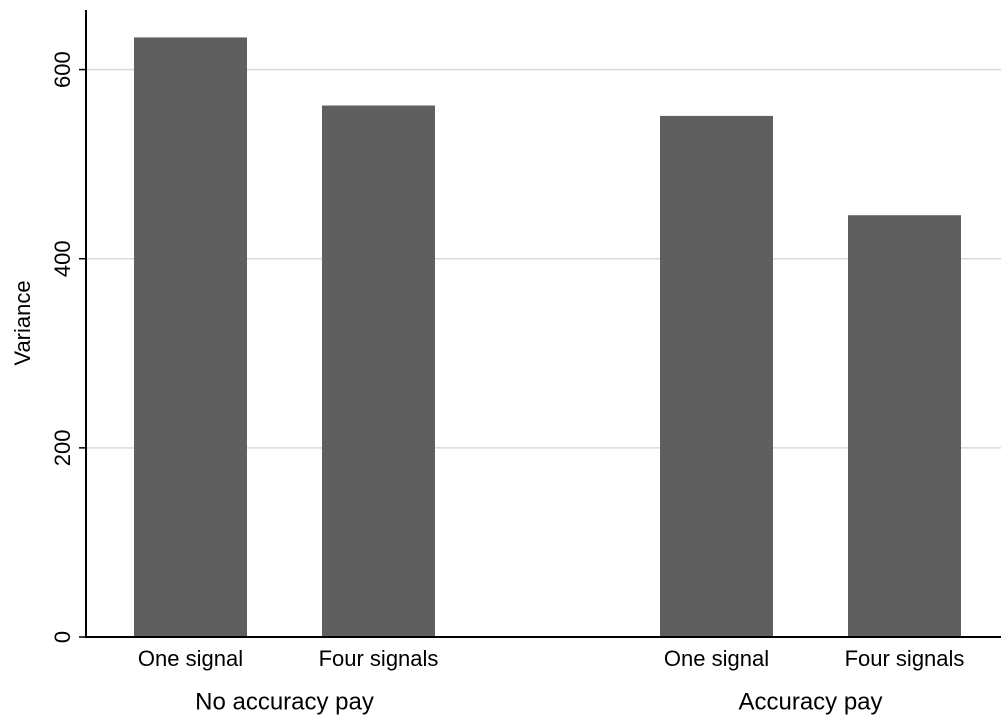 This screenshot has height=722, width=1001. Describe the element at coordinates (62, 637) in the screenshot. I see `y-tick-label: 0` at that location.